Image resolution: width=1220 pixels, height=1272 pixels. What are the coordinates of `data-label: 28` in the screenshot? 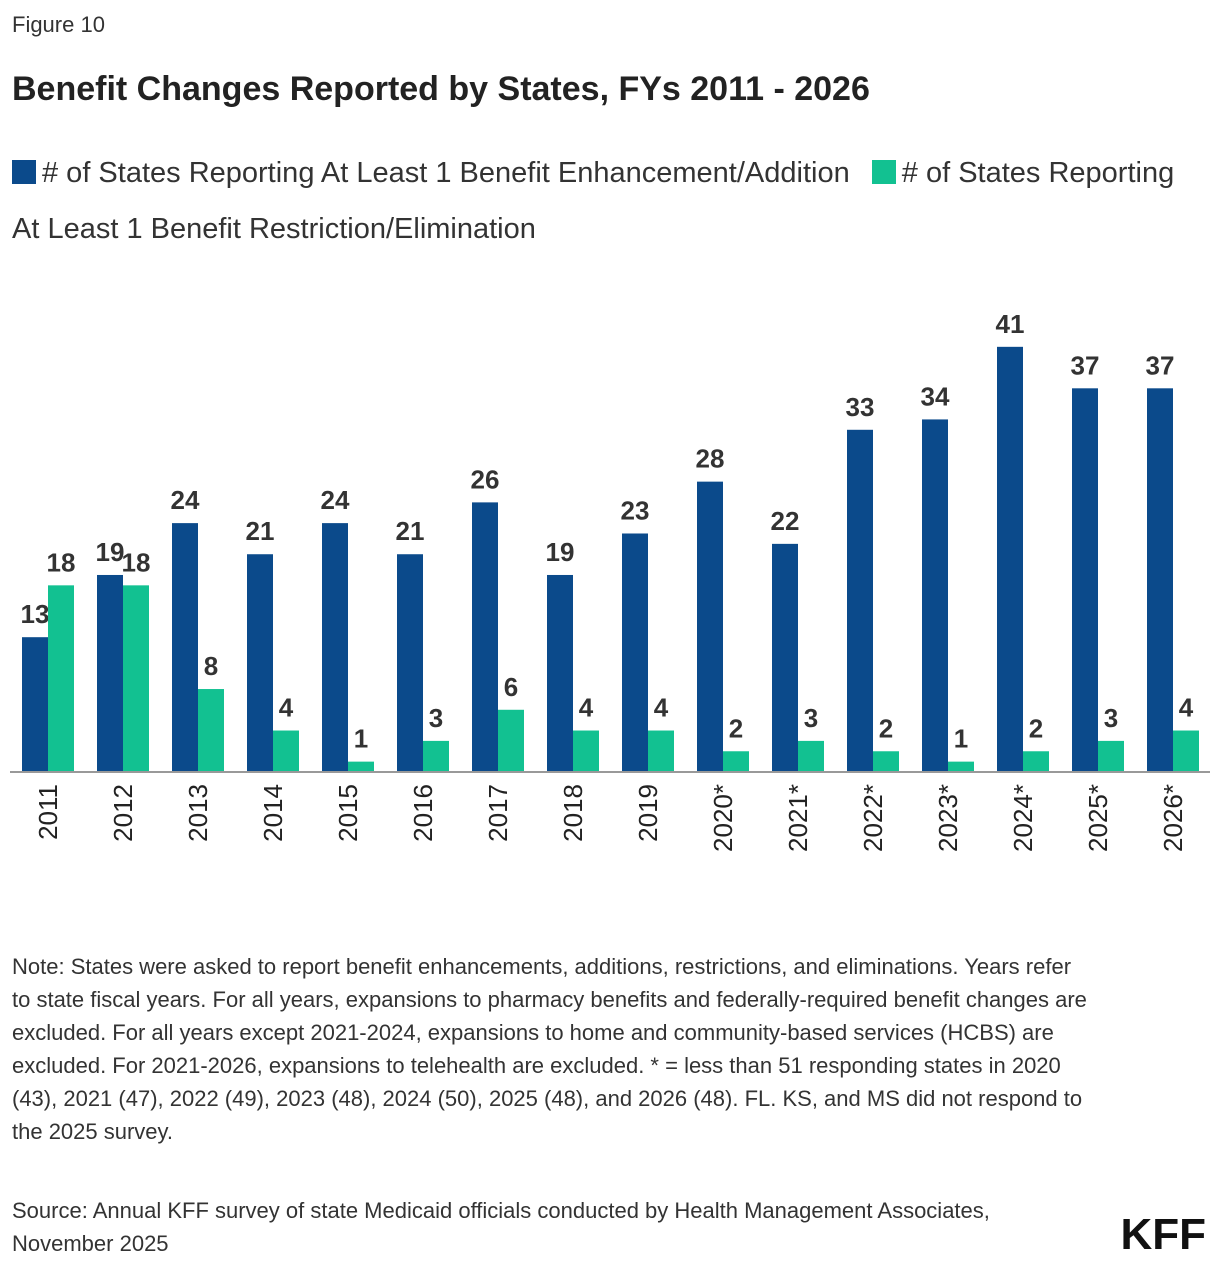 It's located at (710, 459).